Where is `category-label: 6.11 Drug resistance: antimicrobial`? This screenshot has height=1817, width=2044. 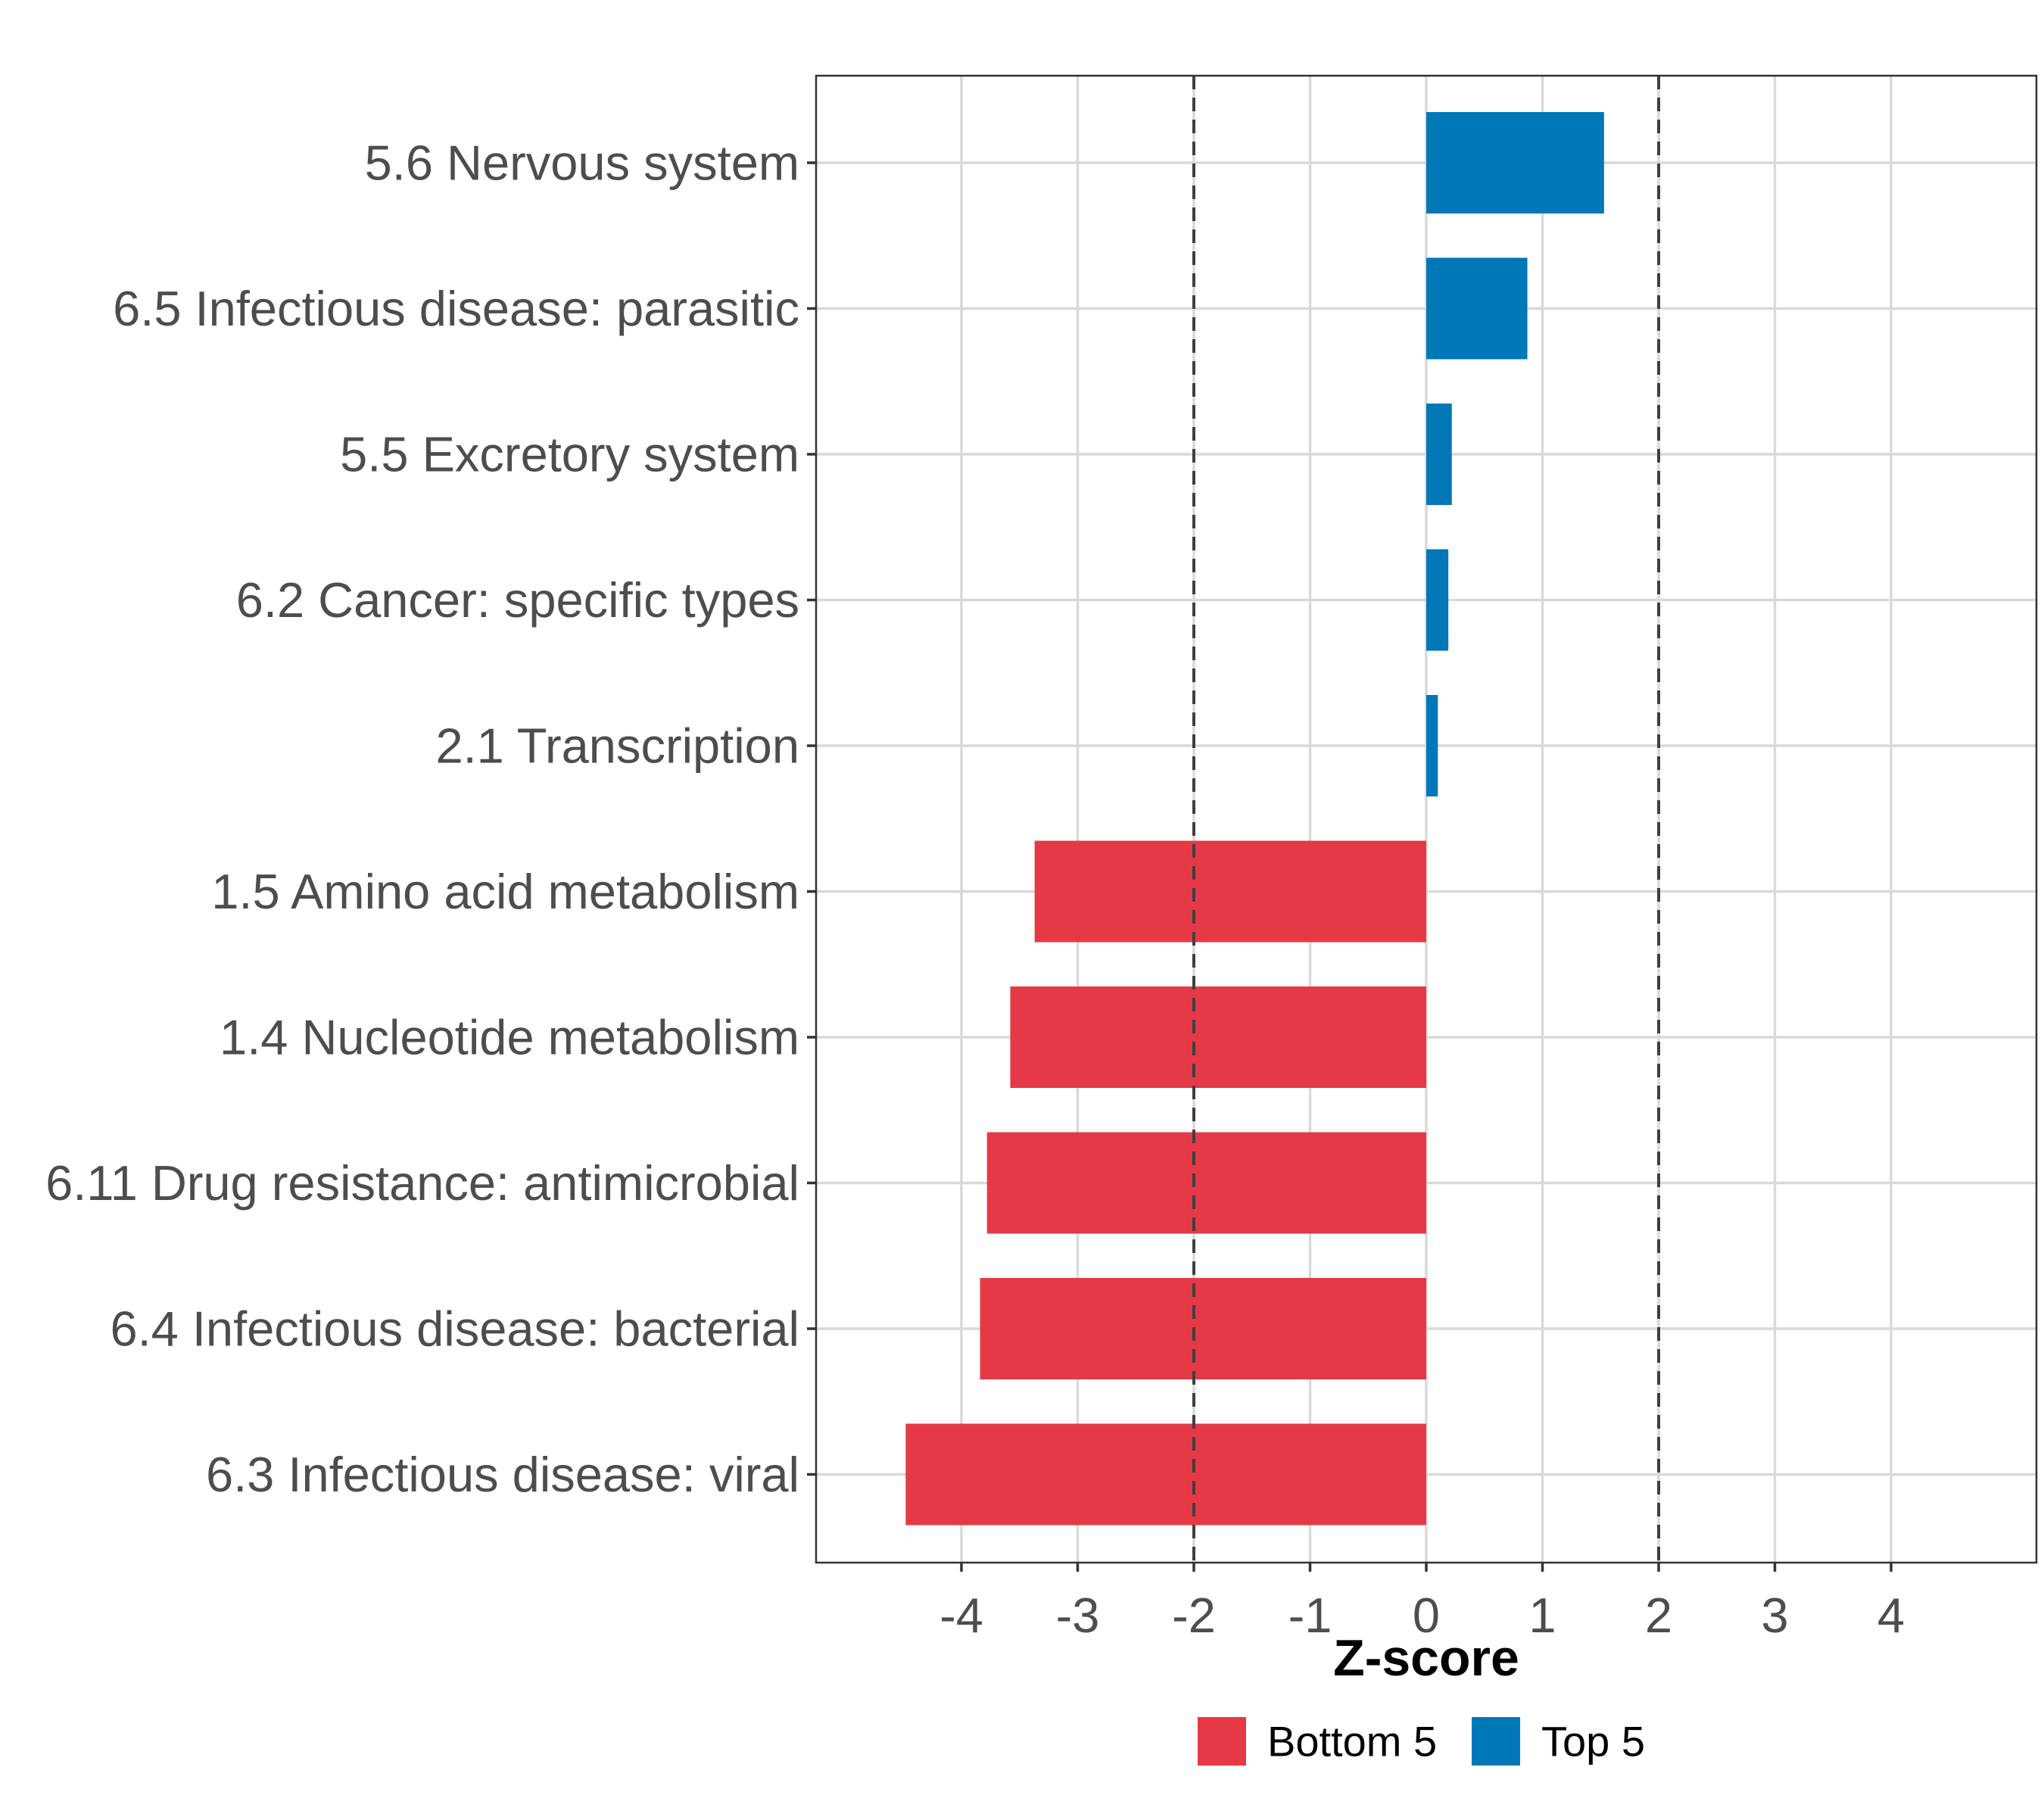
category-label: 6.11 Drug resistance: antimicrobial is located at coordinates (422, 1183).